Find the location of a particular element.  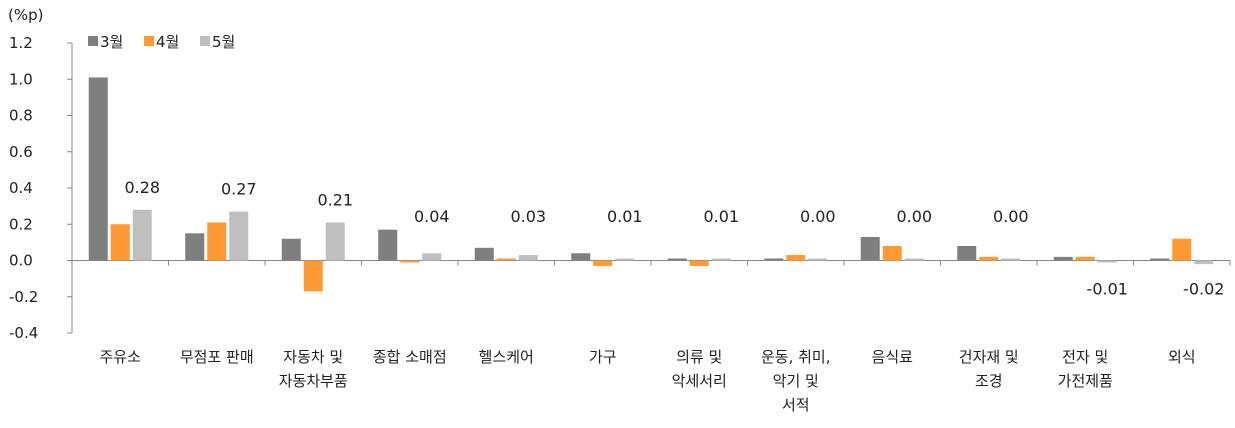

bar-3월-2 is located at coordinates (291, 249).